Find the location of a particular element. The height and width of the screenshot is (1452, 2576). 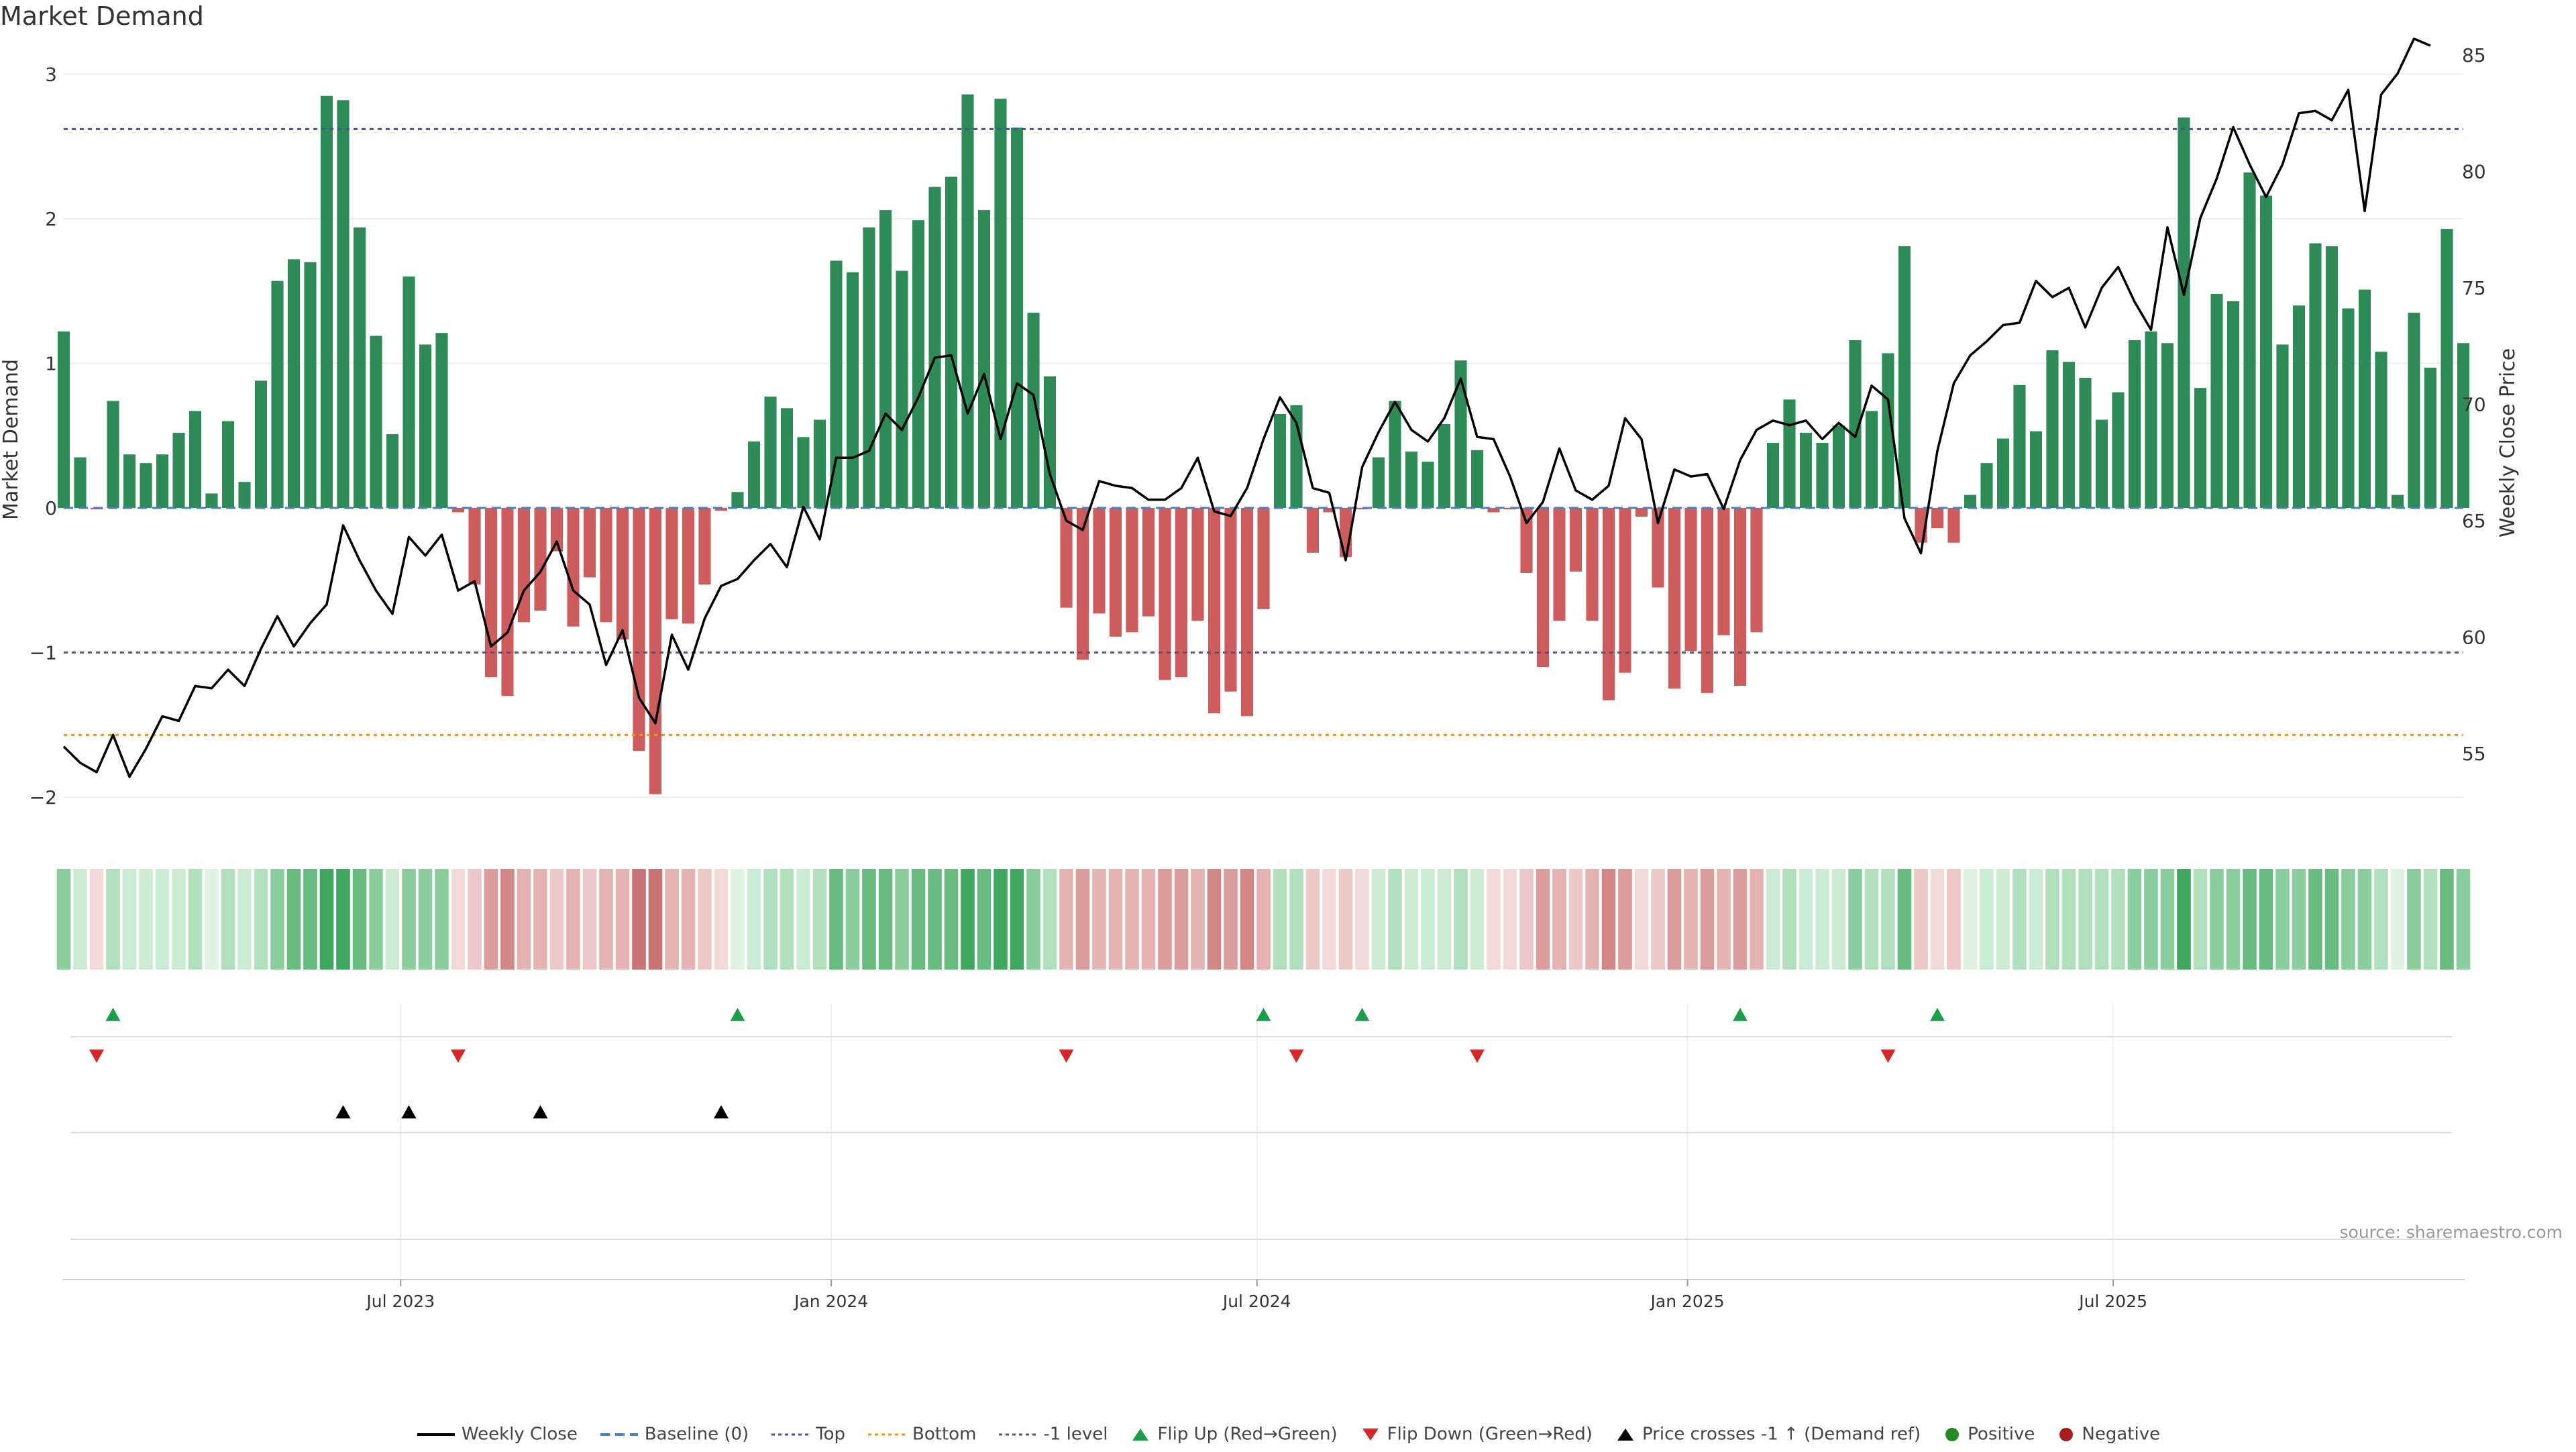

x-tick-label: Jul 2023 is located at coordinates (400, 1302).